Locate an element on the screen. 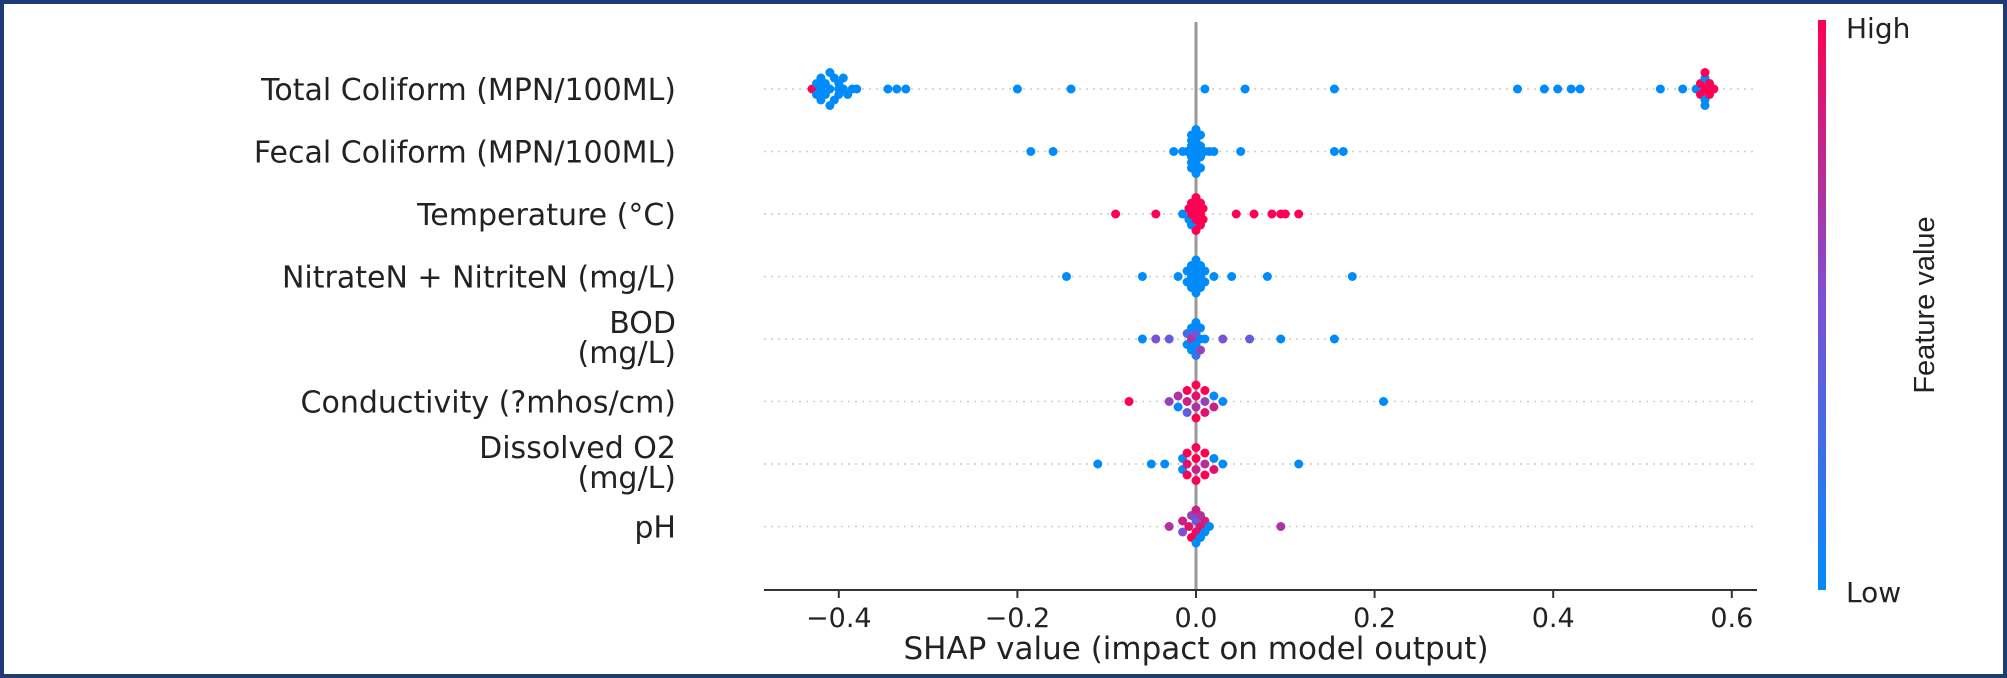 Image resolution: width=2007 pixels, height=678 pixels. feature-label: Temperature (°C) is located at coordinates (546, 215).